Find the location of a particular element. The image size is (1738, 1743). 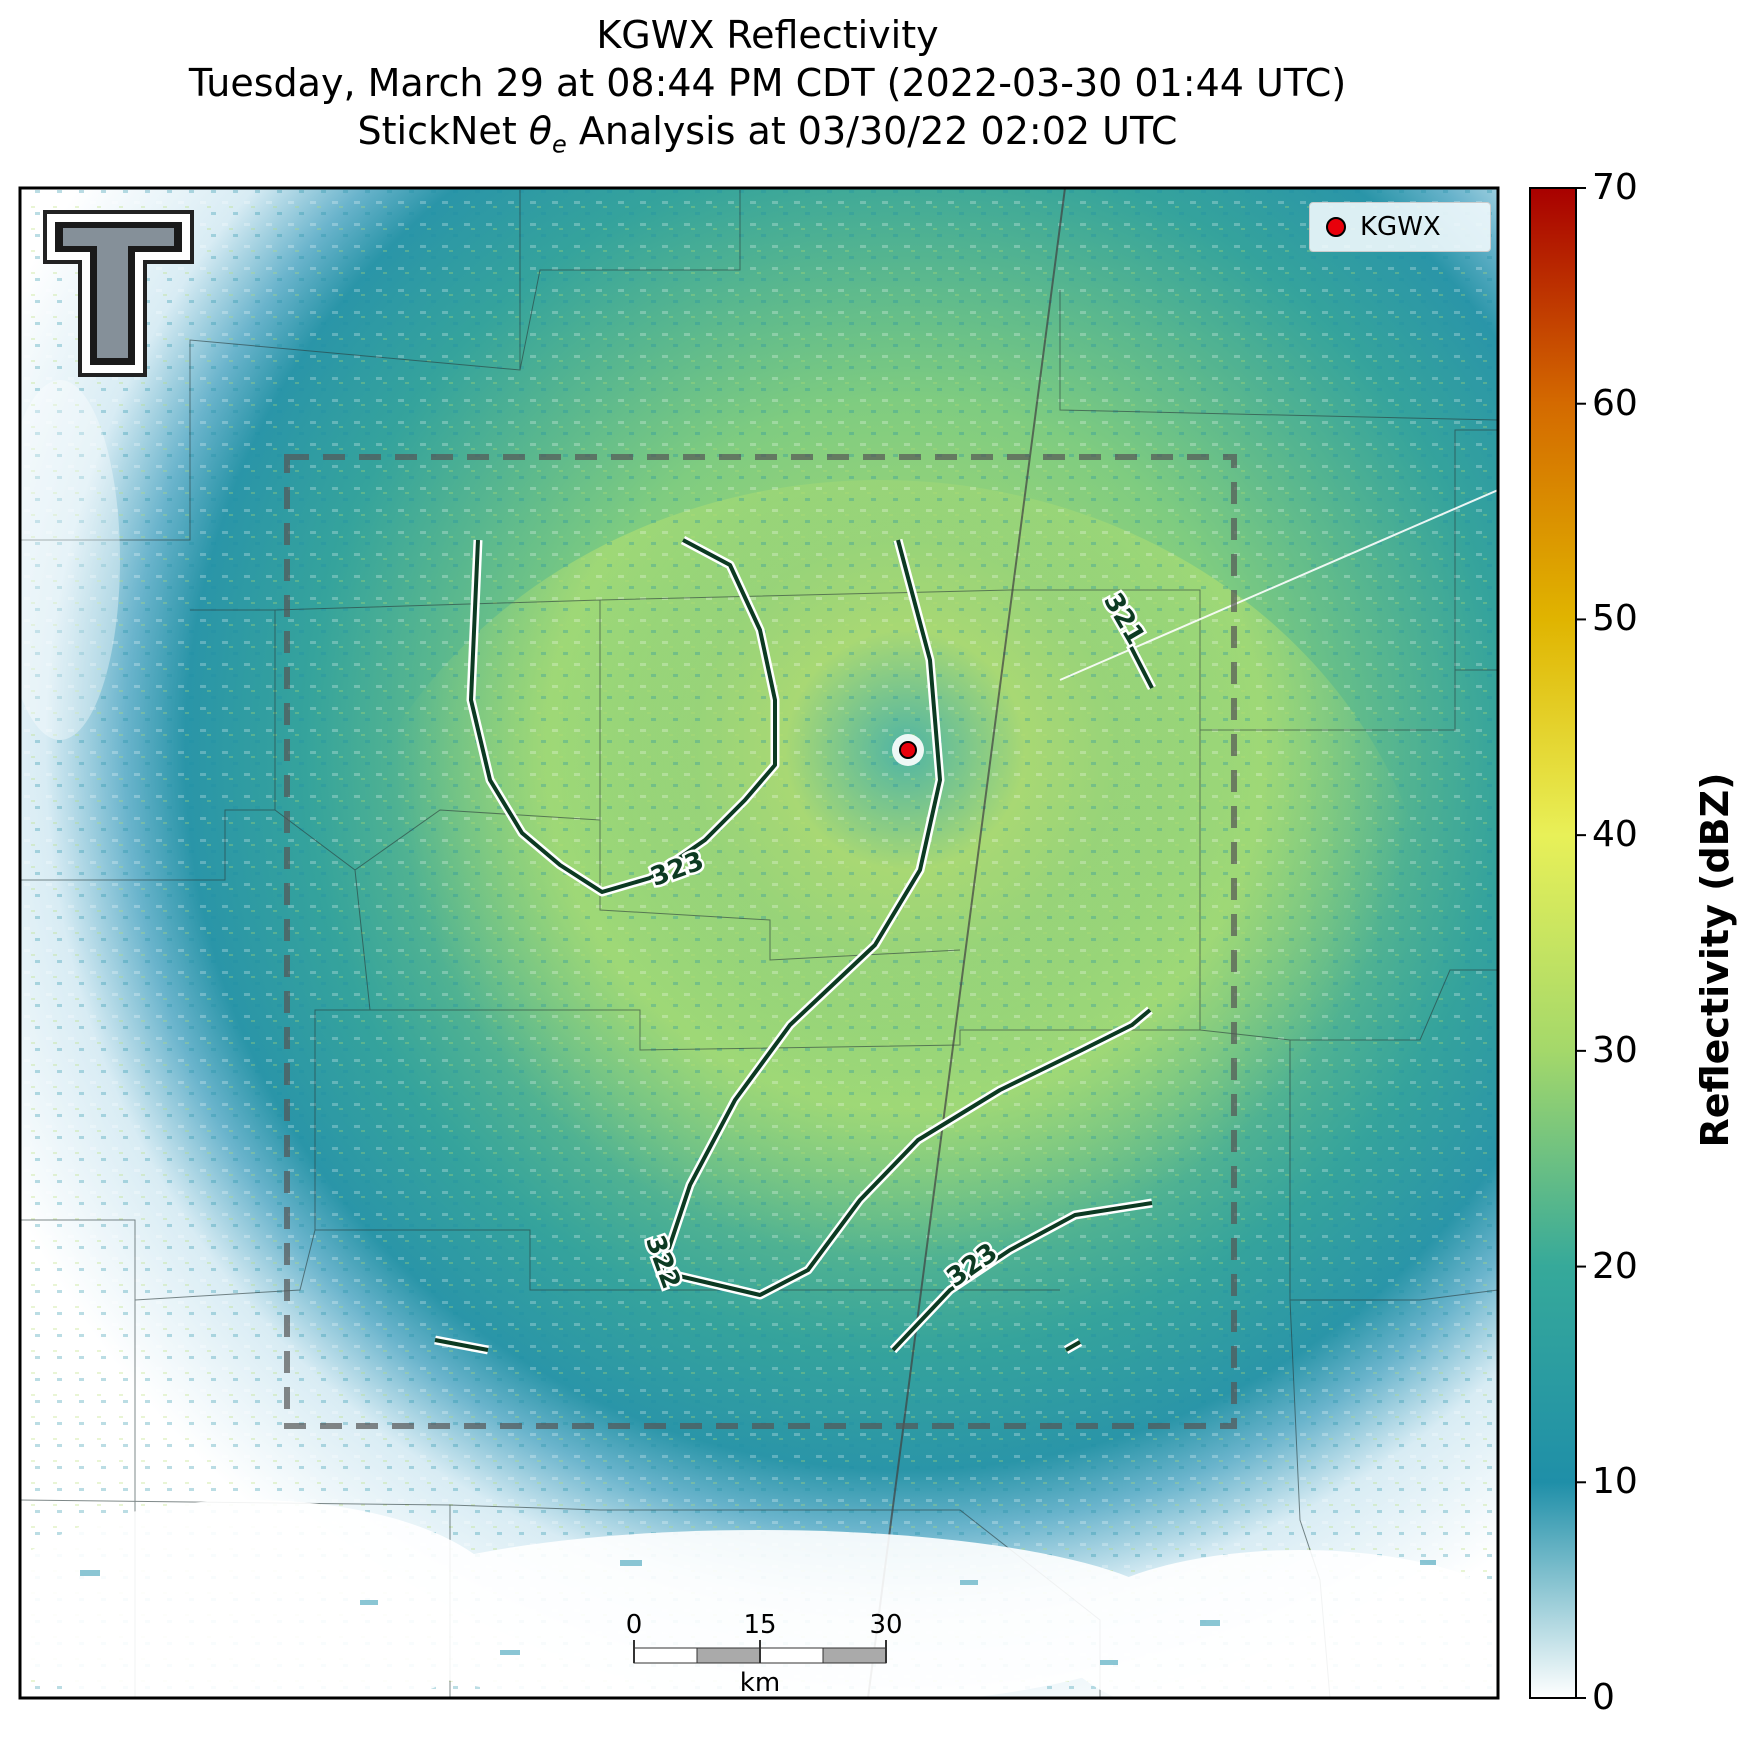

colorbar-tick-label: 60 is located at coordinates (1615, 403).